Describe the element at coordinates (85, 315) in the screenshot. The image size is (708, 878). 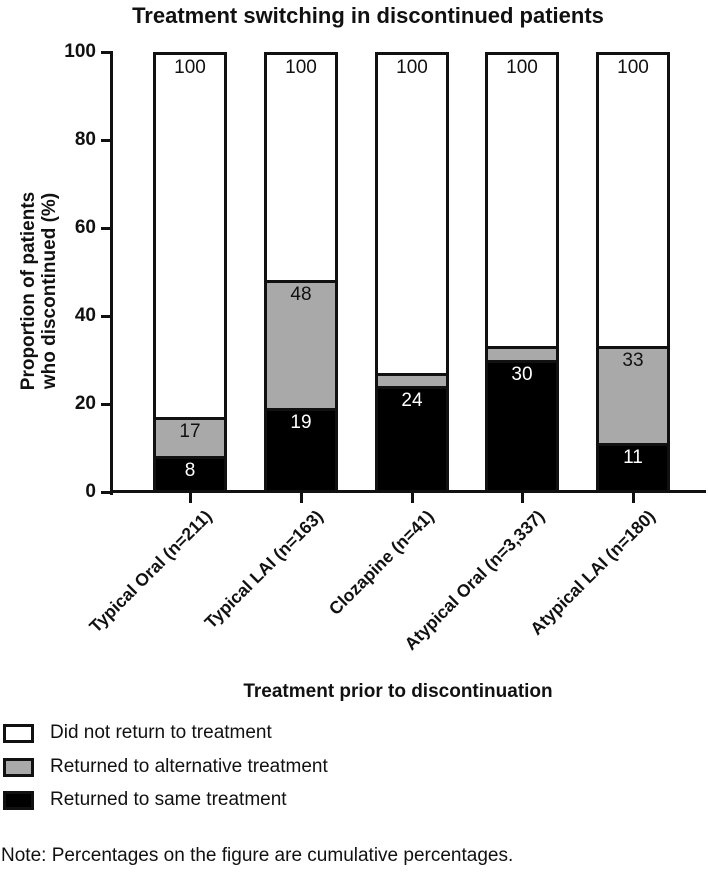
I see `y-tick-label: 40` at that location.